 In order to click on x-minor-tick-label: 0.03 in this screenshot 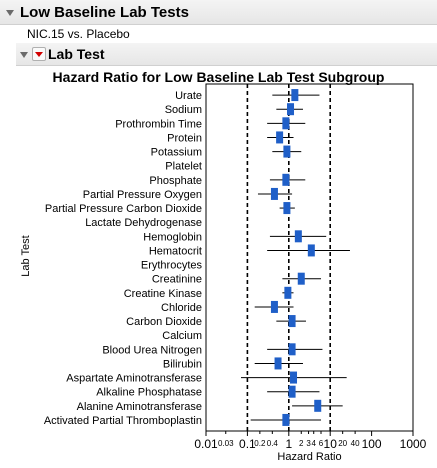, I will do `click(226, 443)`.